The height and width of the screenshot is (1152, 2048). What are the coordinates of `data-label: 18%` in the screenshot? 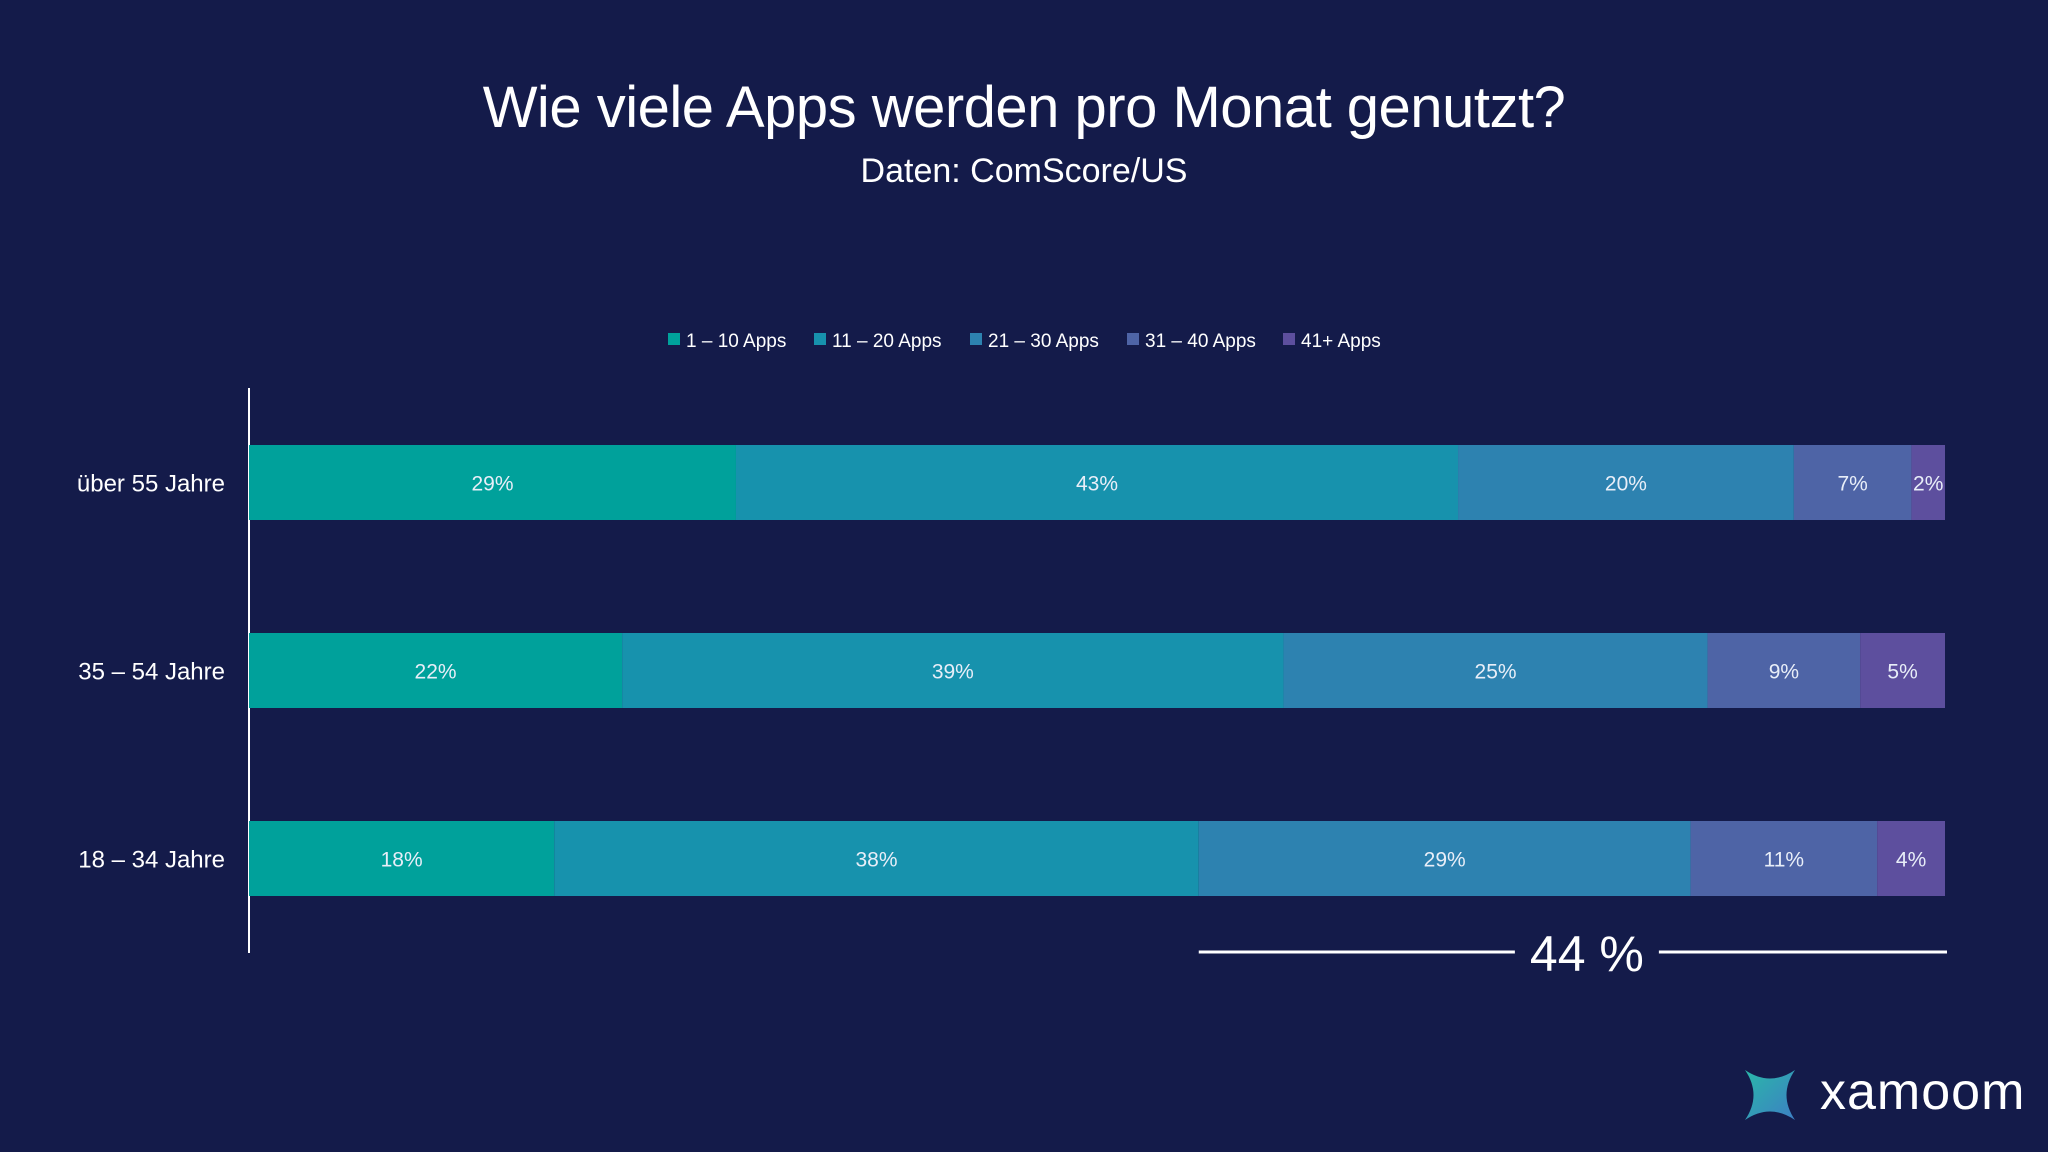 It's located at (402, 860).